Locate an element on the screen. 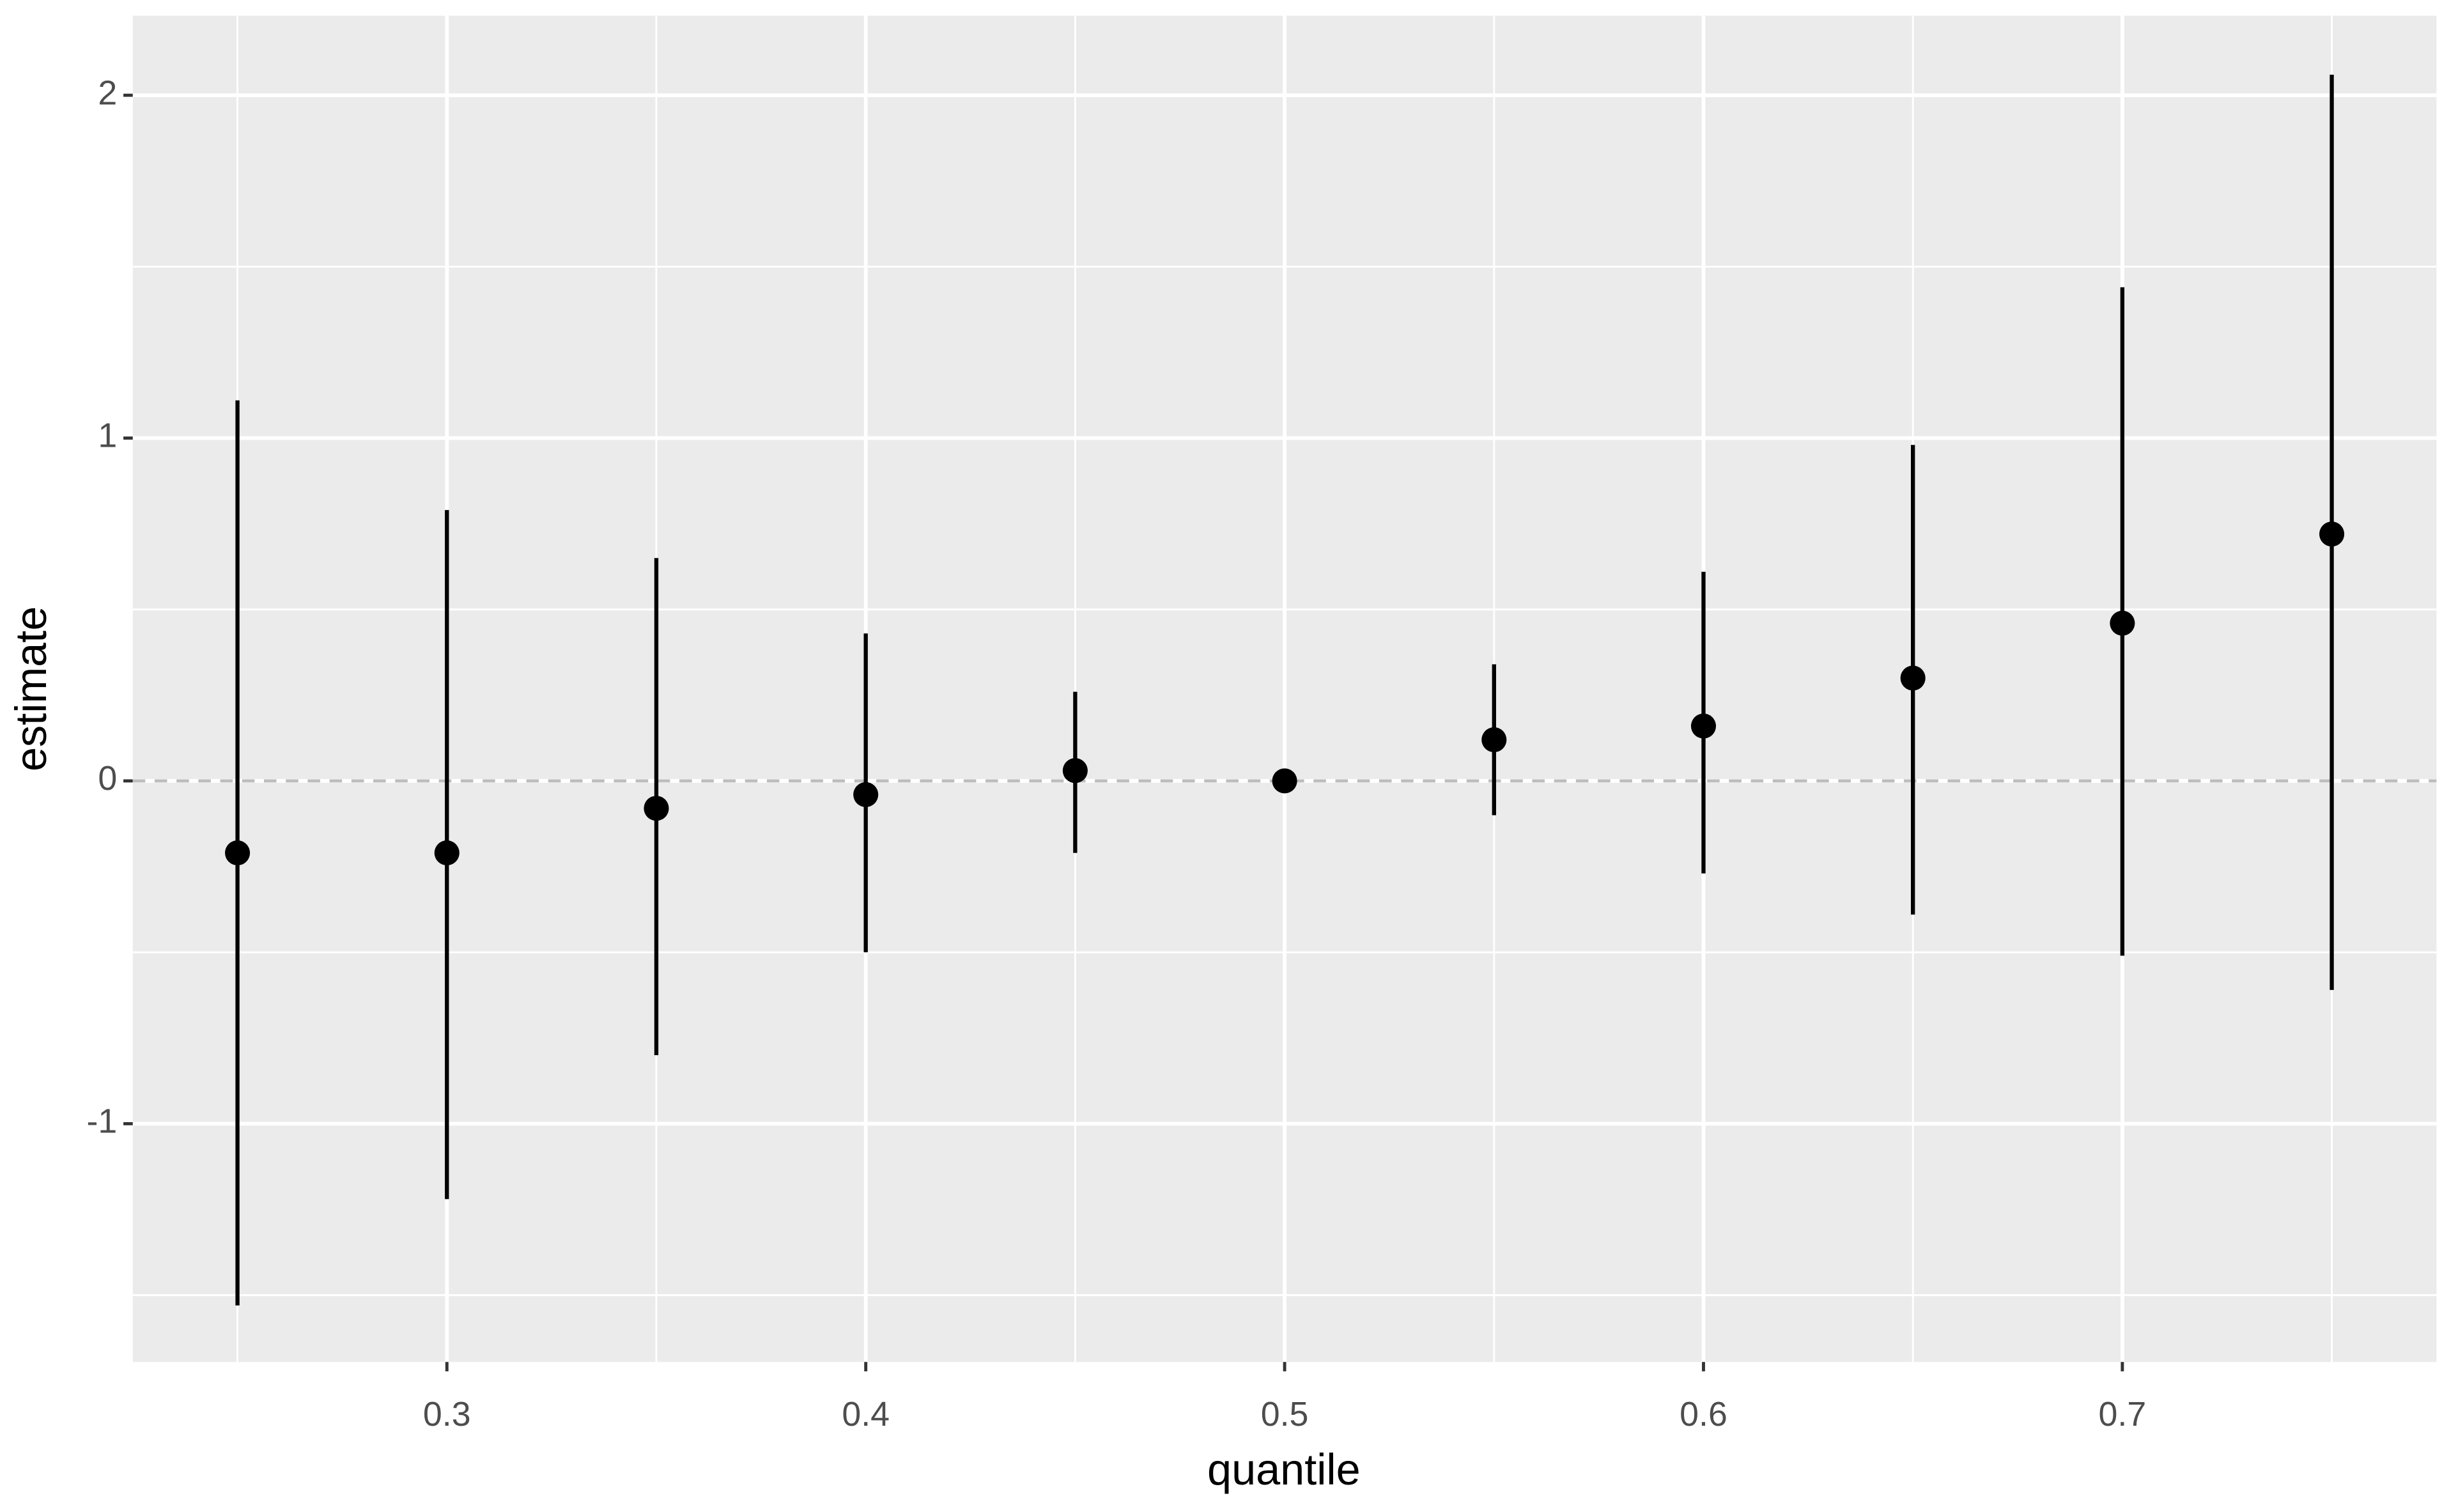  x-axis-title: quantile is located at coordinates (1284, 1470).